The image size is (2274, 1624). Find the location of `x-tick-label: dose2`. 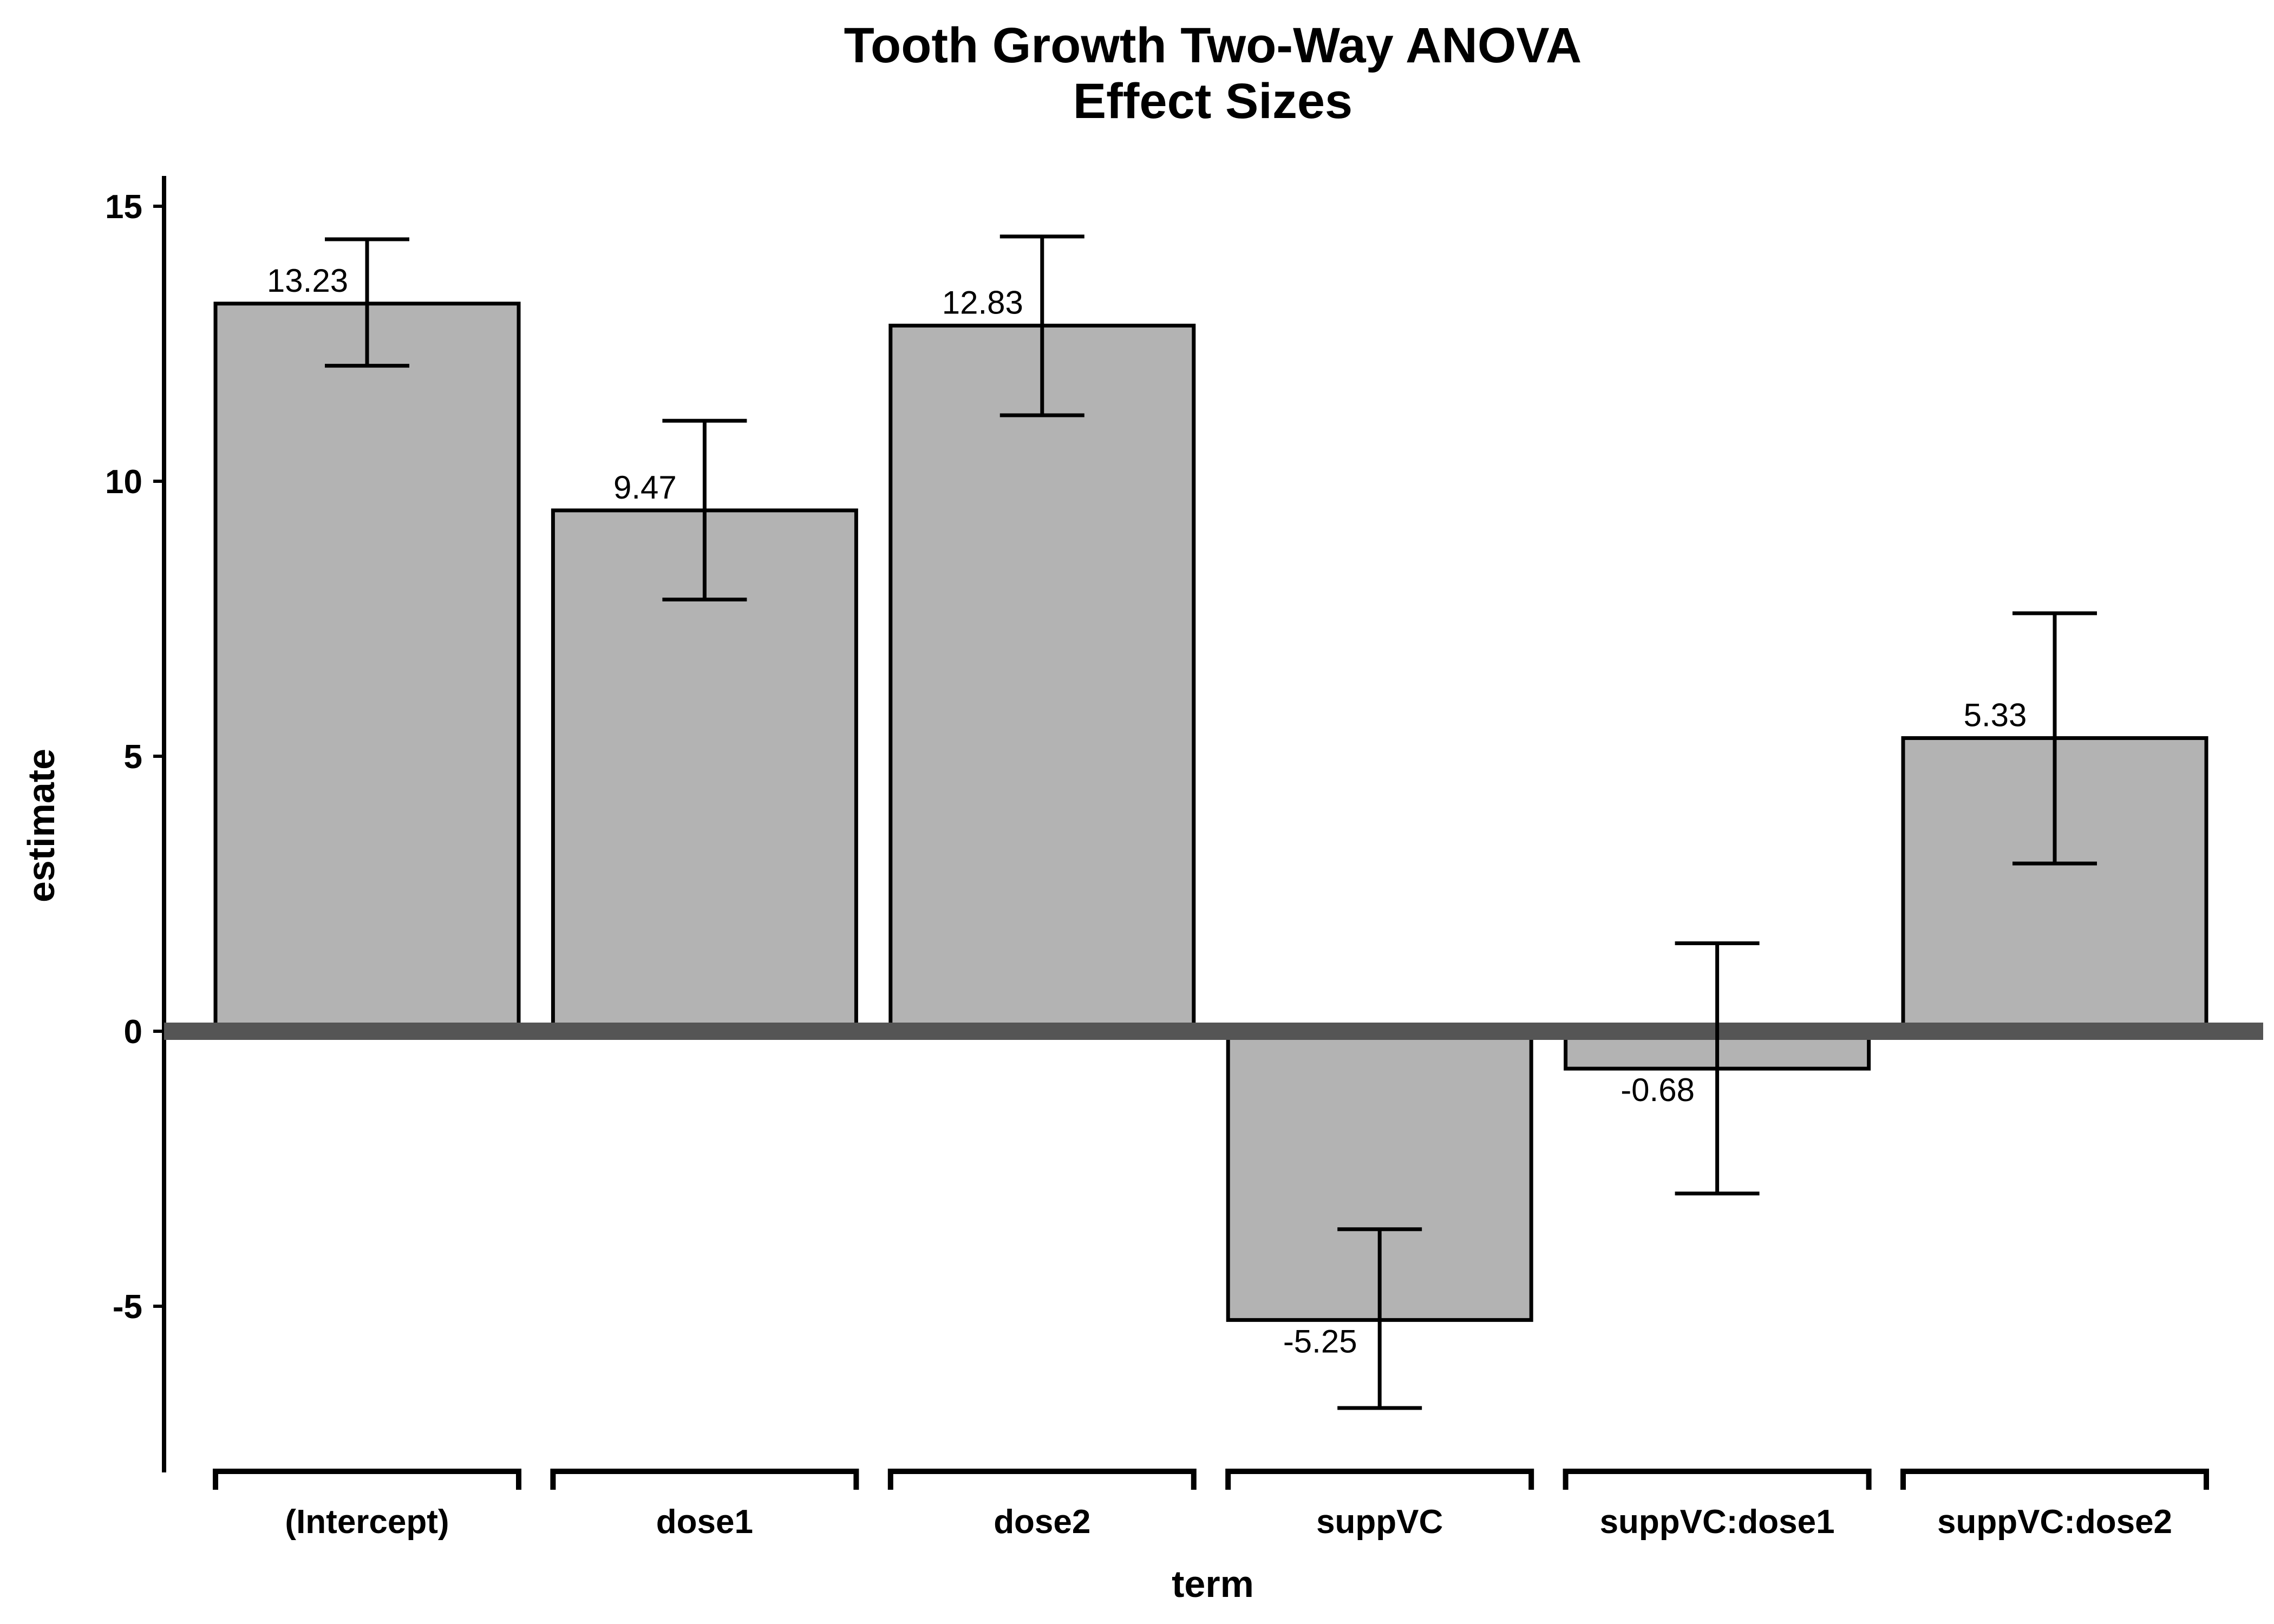

x-tick-label: dose2 is located at coordinates (1042, 1522).